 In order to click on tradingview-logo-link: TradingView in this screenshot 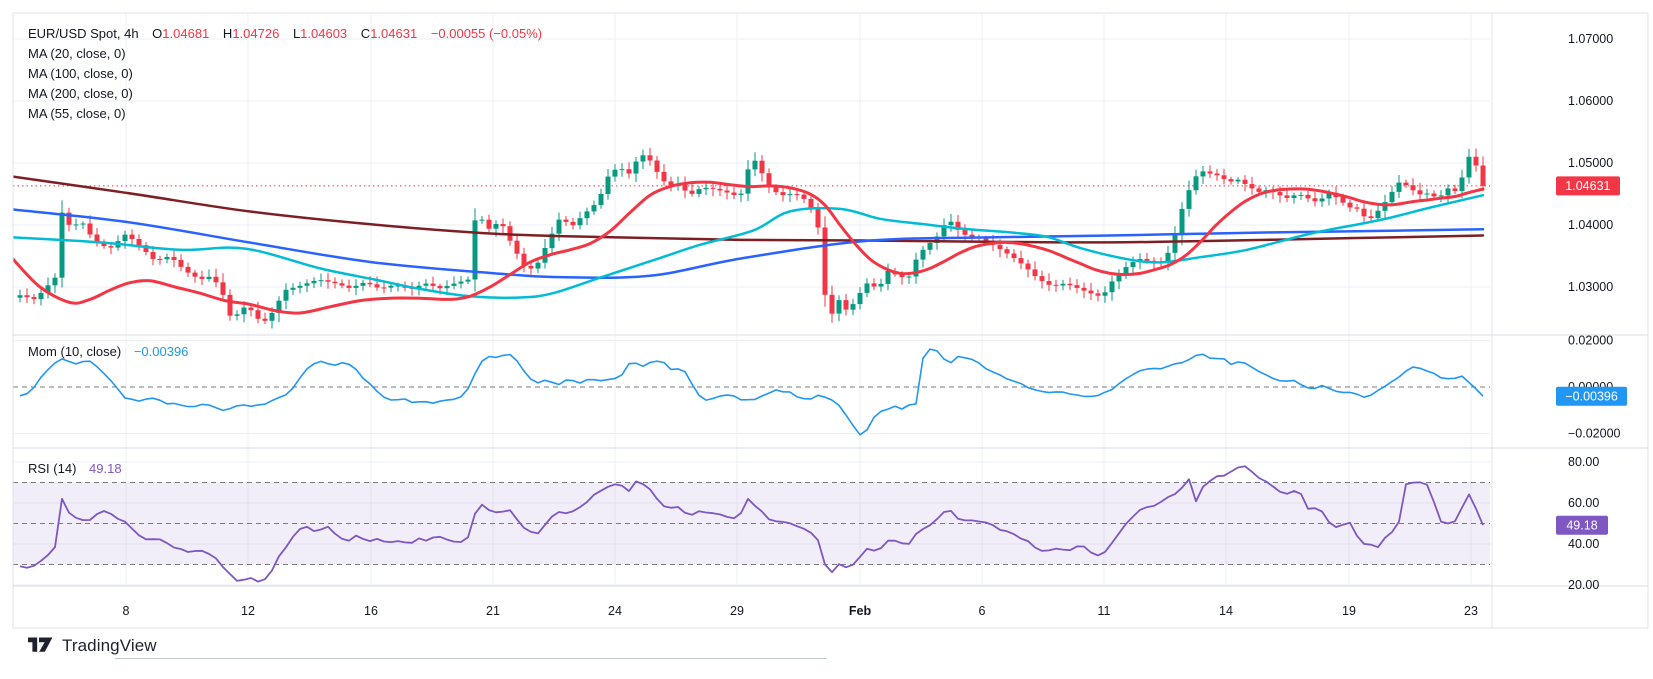, I will do `click(92, 646)`.